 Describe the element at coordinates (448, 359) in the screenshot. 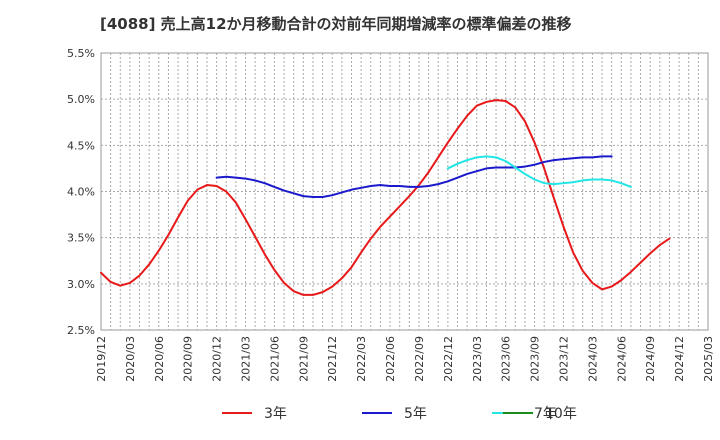

I see `x-tick-label: 2022/12` at that location.